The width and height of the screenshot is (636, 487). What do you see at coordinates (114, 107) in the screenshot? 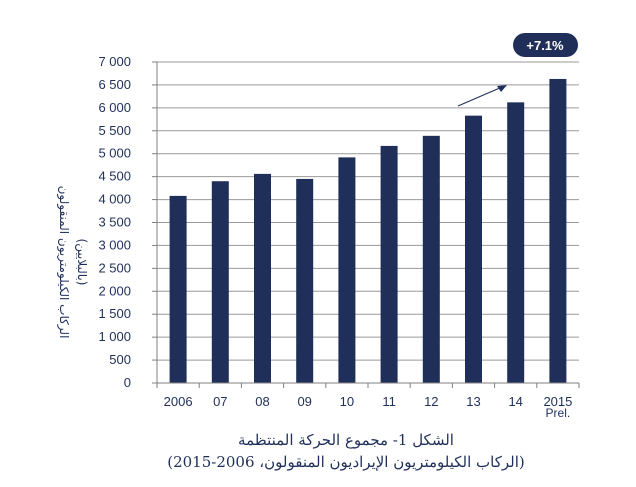
I see `y-tick-label: 6 000` at bounding box center [114, 107].